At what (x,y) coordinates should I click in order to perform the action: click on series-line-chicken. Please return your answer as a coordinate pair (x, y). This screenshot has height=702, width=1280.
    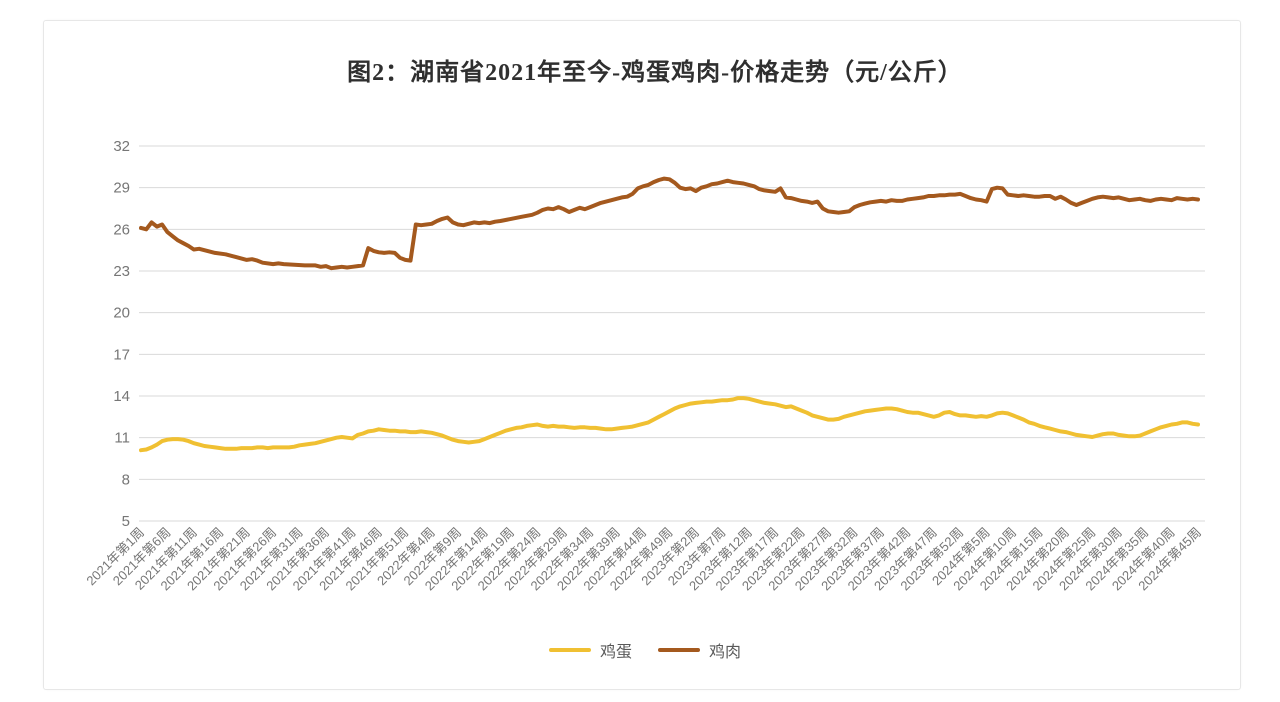
    Looking at the image, I should click on (669, 223).